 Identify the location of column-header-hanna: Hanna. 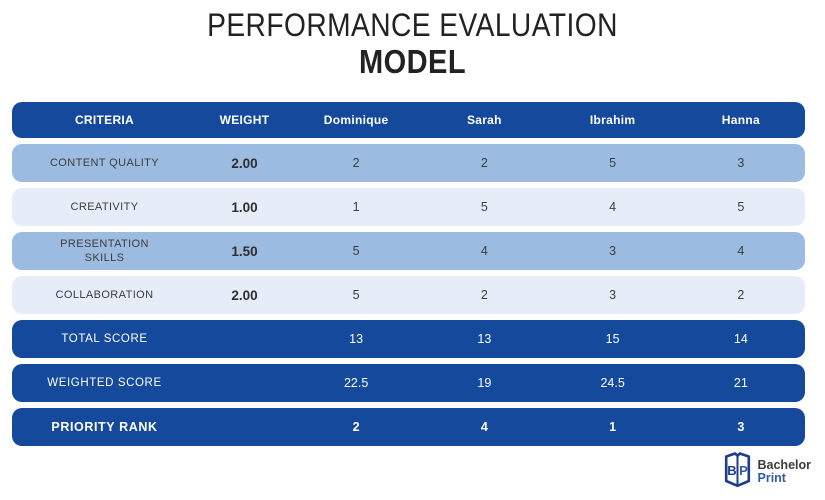
(740, 120).